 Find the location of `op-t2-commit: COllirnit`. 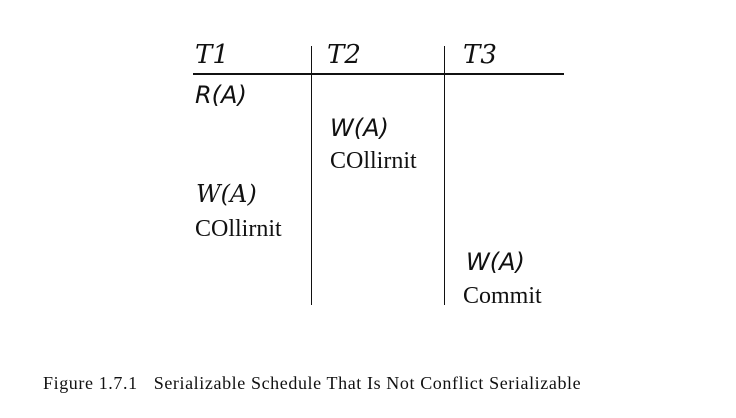

op-t2-commit: COllirnit is located at coordinates (373, 161).